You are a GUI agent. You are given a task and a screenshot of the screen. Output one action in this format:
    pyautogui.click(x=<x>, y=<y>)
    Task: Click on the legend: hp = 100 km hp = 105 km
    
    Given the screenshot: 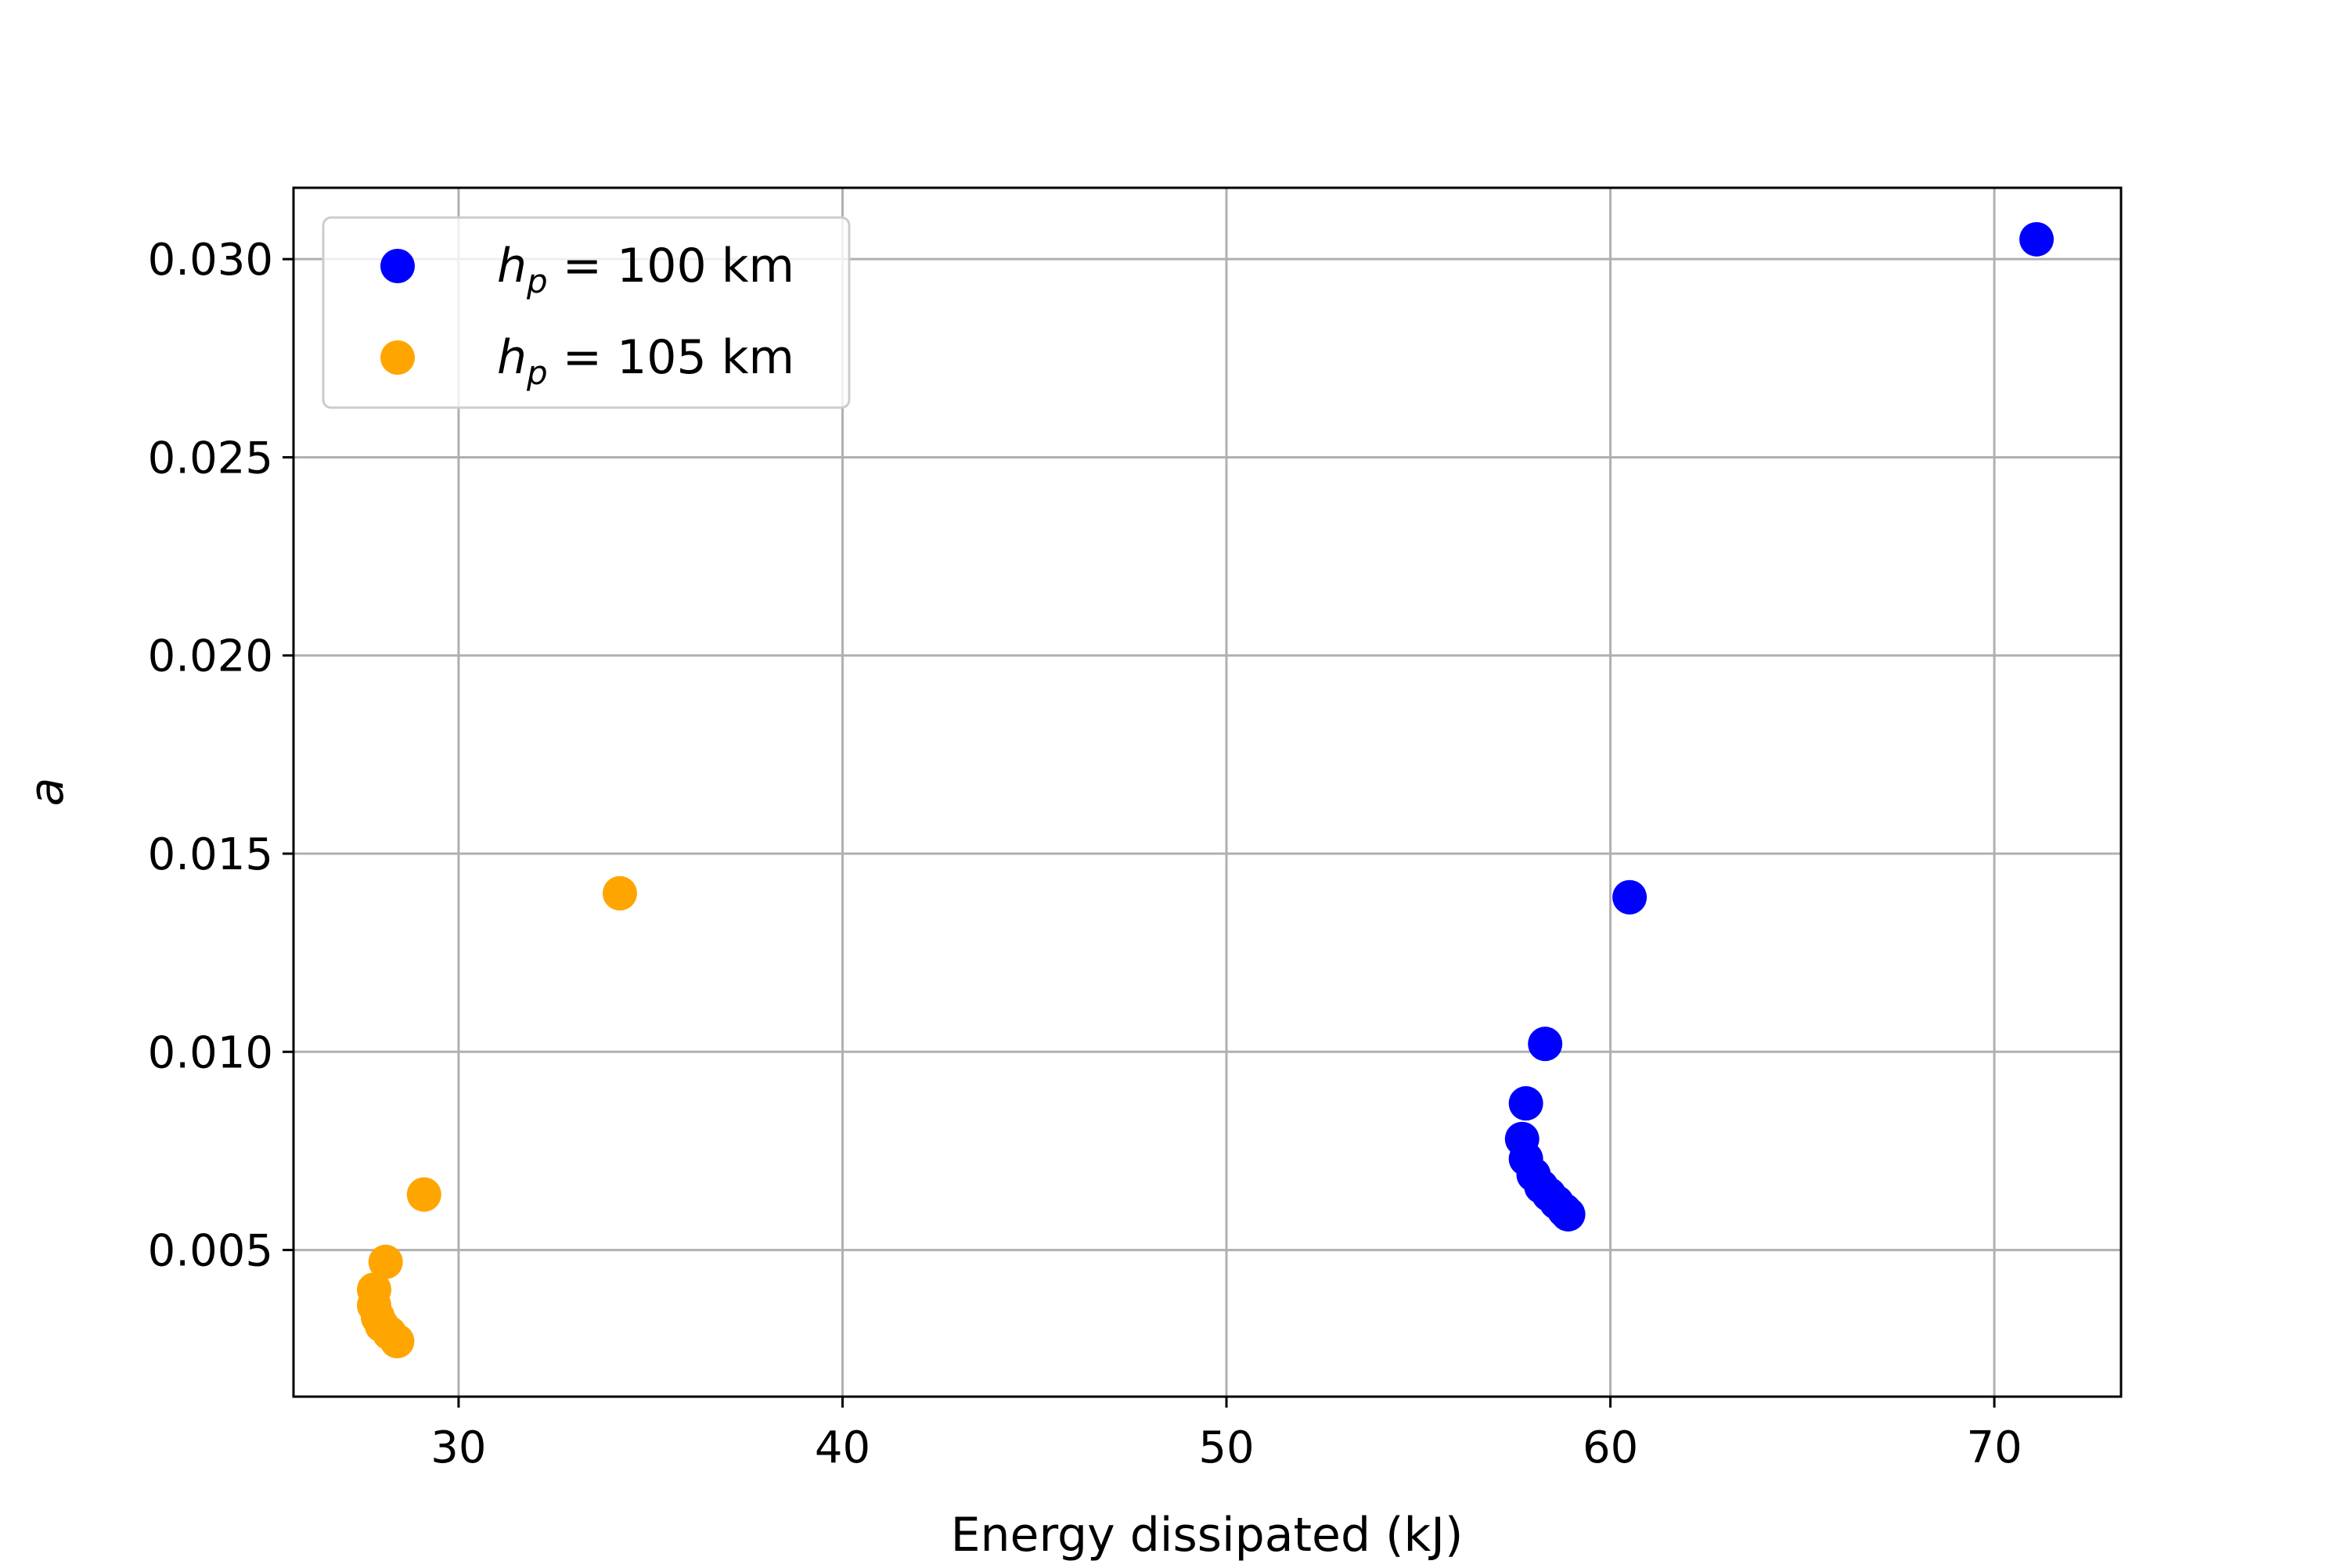 What is the action you would take?
    pyautogui.click(x=586, y=313)
    